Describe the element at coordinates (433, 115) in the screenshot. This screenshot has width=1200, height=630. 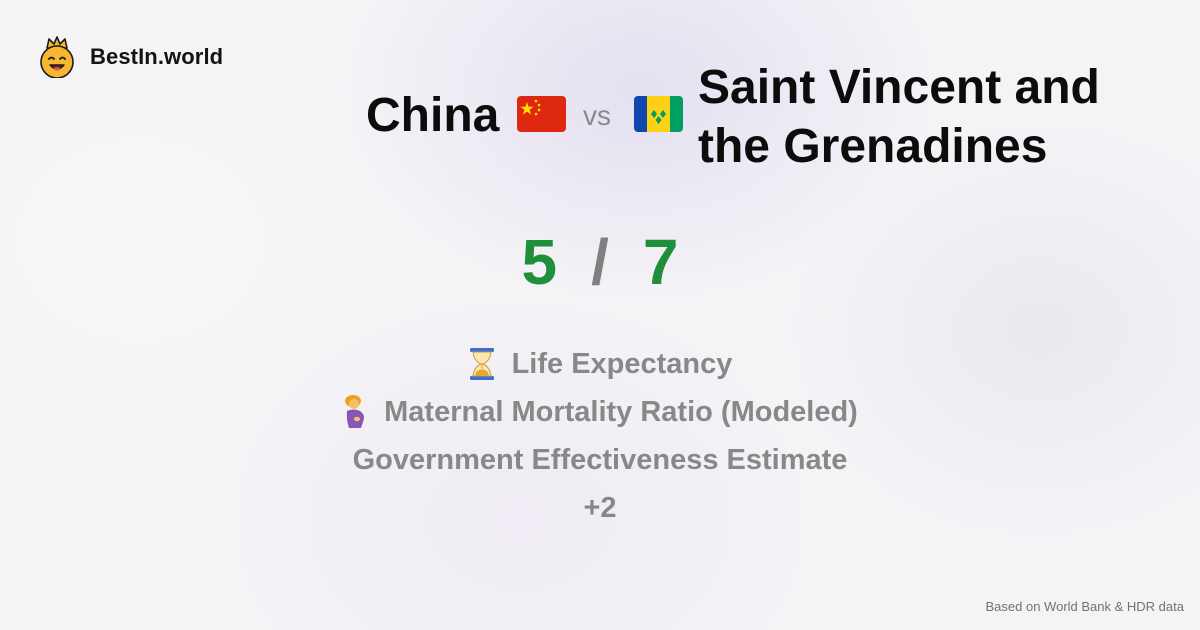
I see `country-a-name: China` at that location.